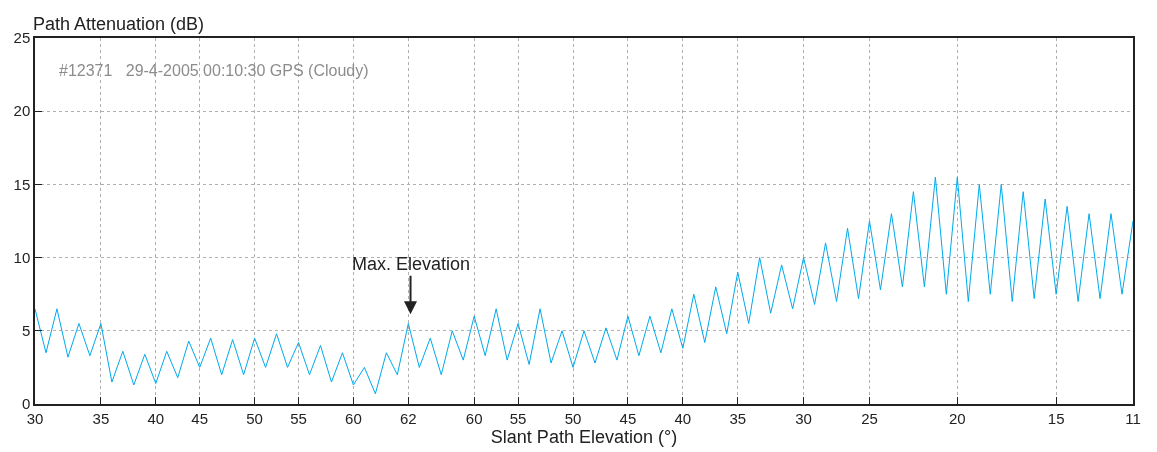 This screenshot has width=1157, height=452. What do you see at coordinates (803, 418) in the screenshot?
I see `x-tick-label: 30` at bounding box center [803, 418].